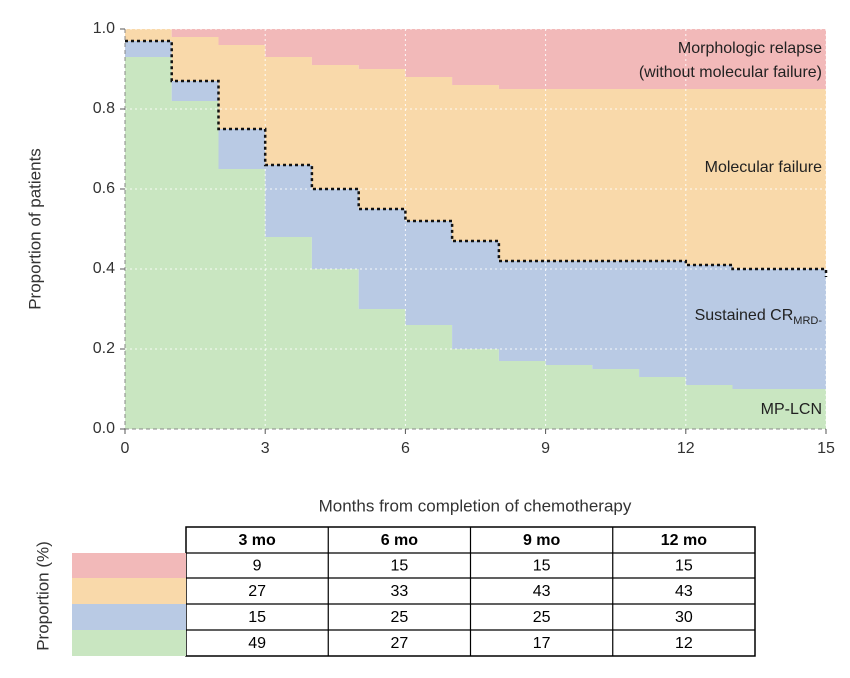 The height and width of the screenshot is (678, 850). I want to click on y-axis-label: Proportion of patients, so click(34, 229).